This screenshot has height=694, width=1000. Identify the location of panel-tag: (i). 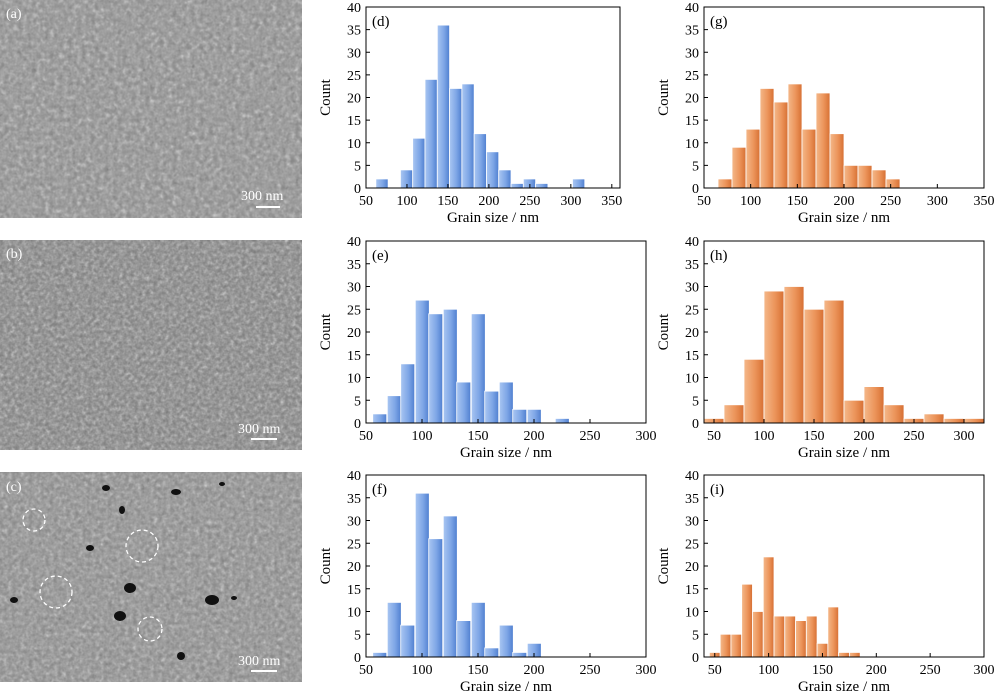
(717, 490).